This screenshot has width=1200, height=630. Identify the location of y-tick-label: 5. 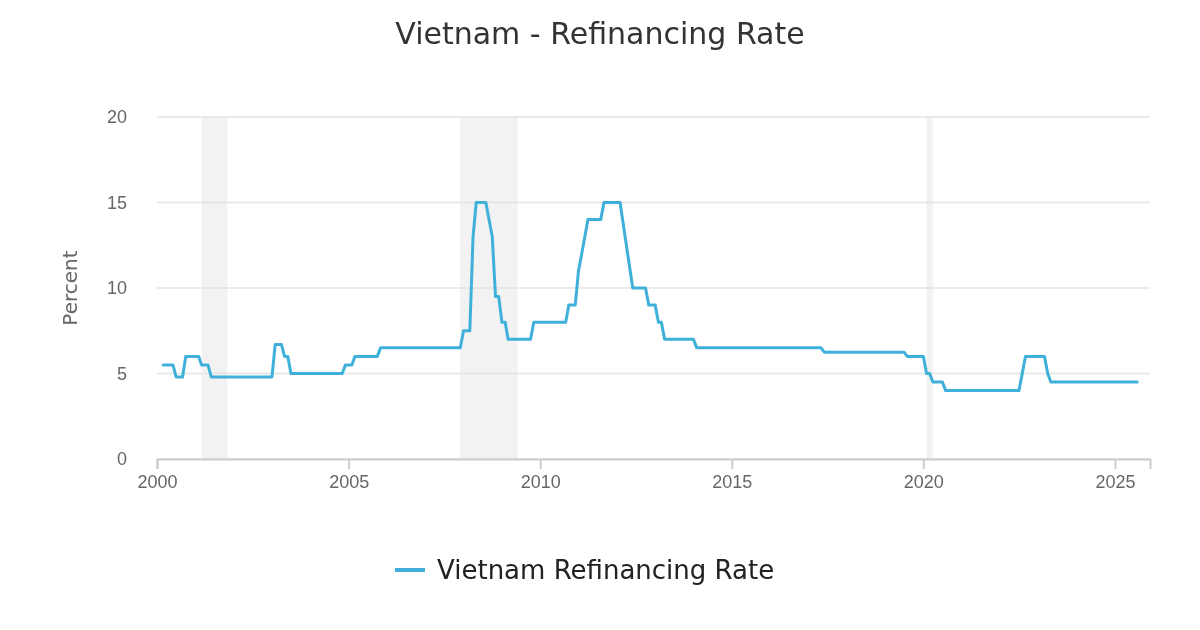
(121, 373).